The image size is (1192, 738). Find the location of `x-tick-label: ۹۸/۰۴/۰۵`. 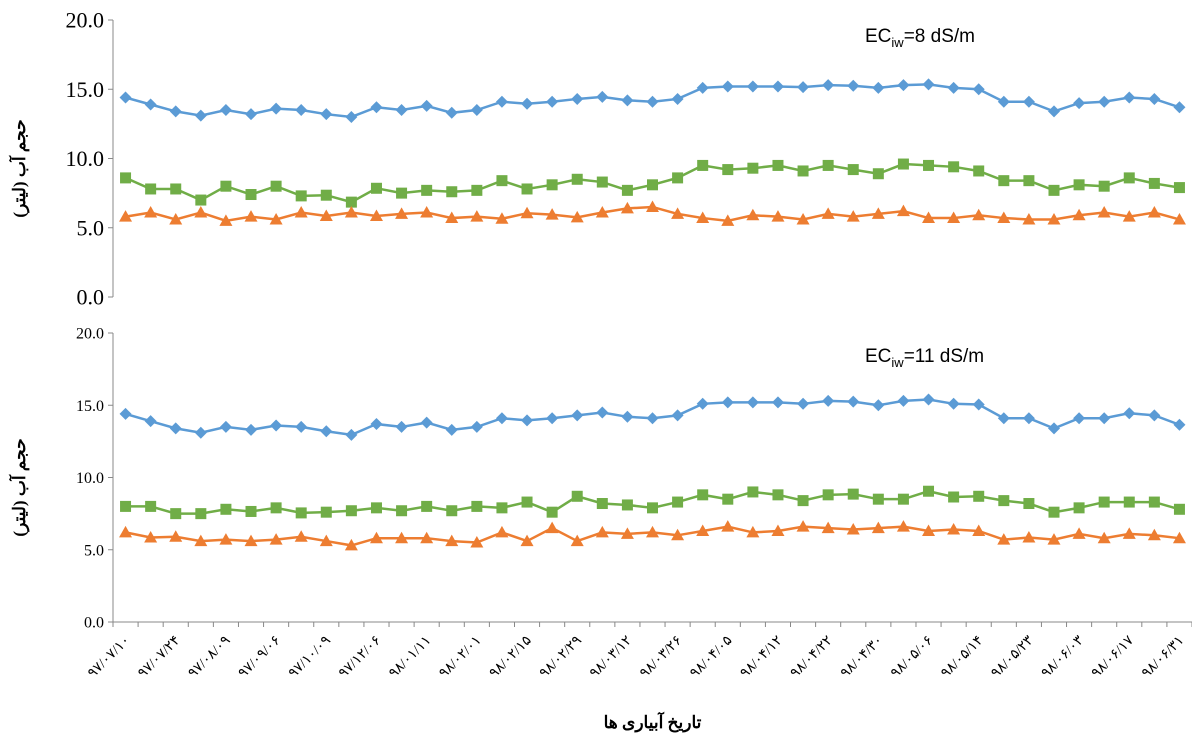

x-tick-label: ۹۸/۰۴/۰۵ is located at coordinates (712, 657).